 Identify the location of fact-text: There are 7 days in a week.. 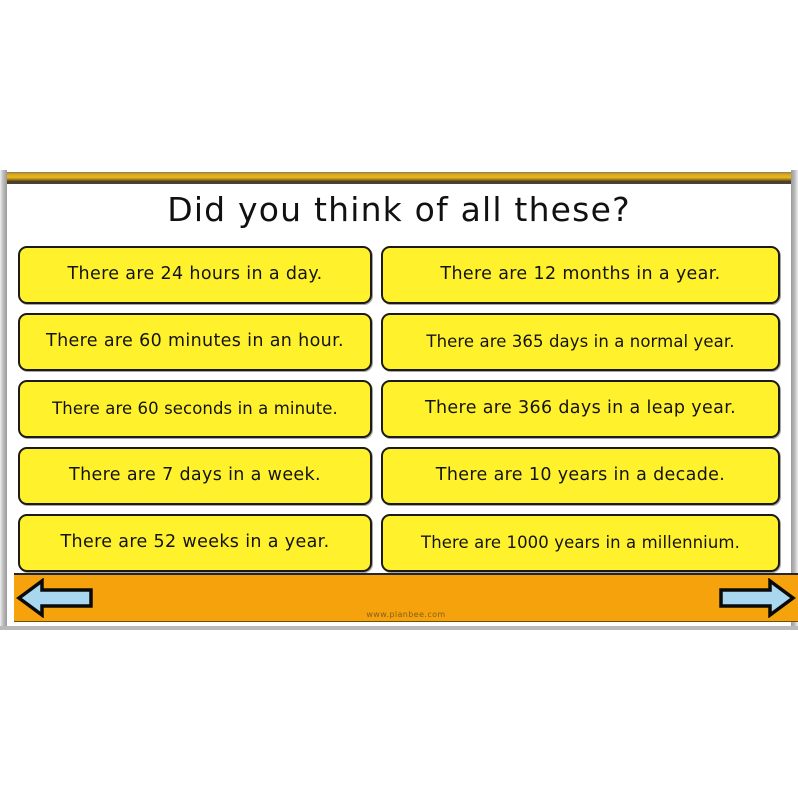
(195, 475).